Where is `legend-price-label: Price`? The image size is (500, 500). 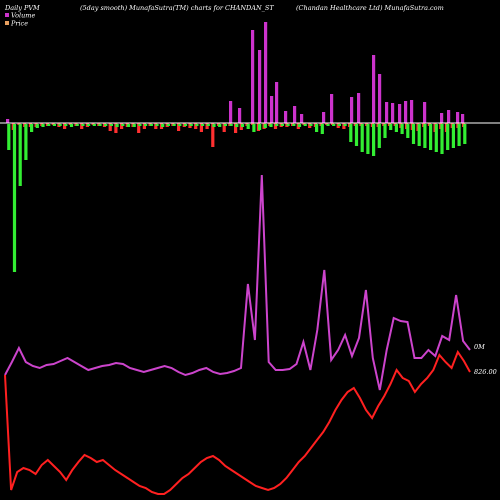
legend-price-label: Price is located at coordinates (19, 24).